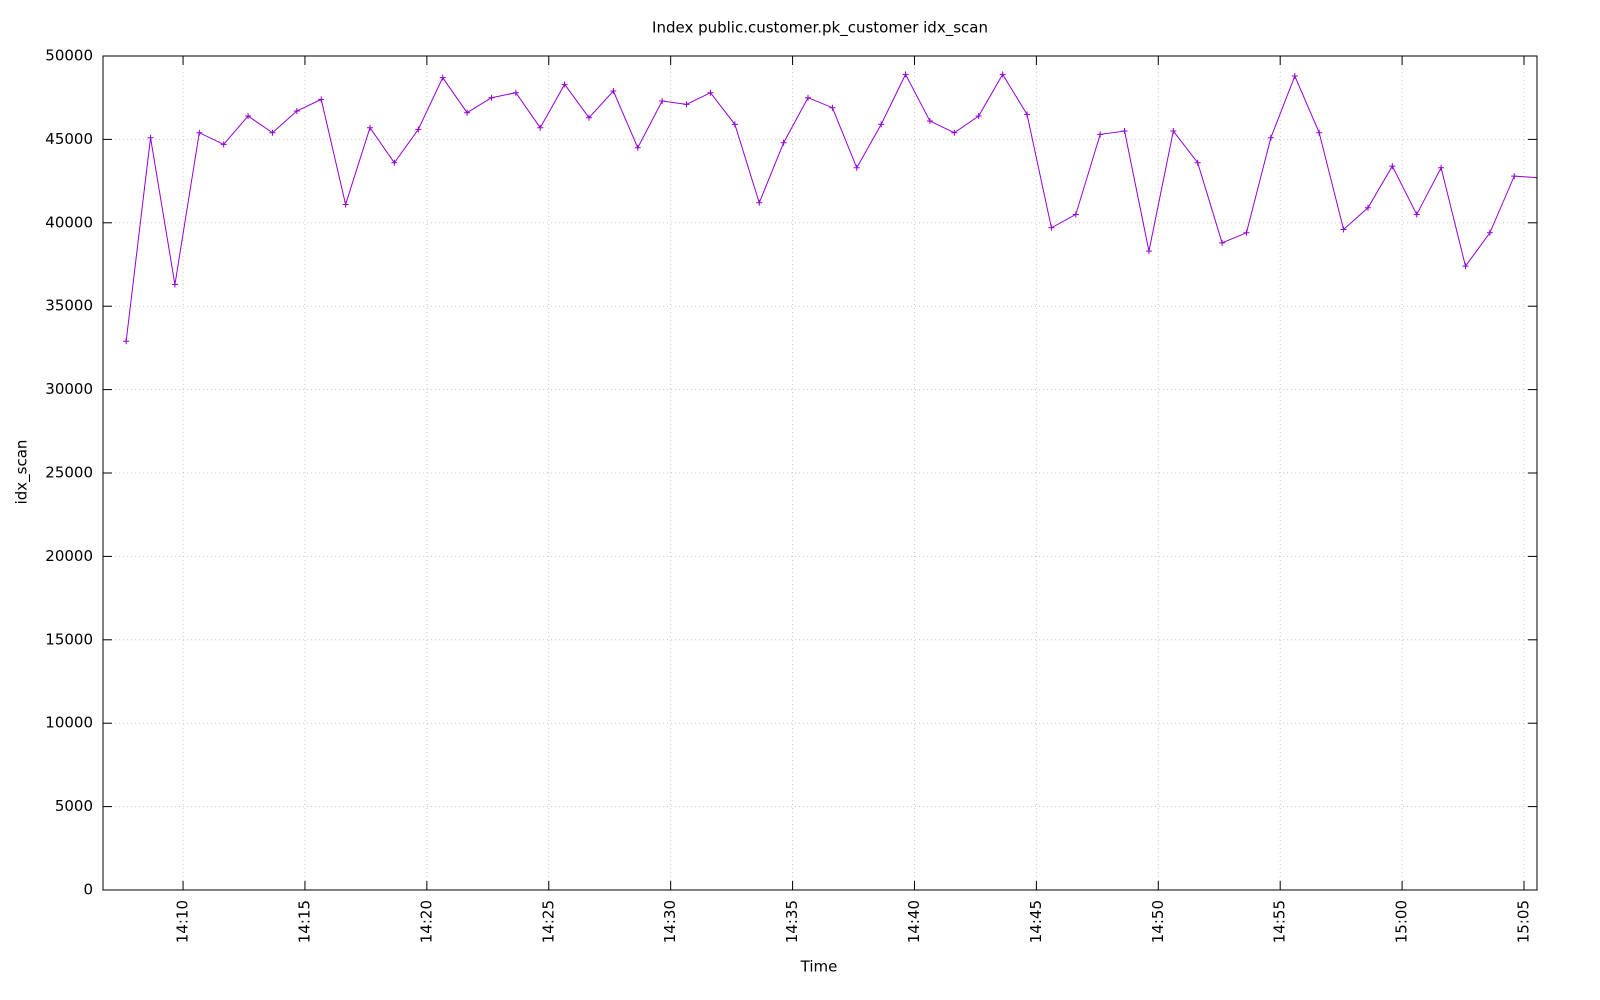 The height and width of the screenshot is (1000, 1600). Describe the element at coordinates (69, 222) in the screenshot. I see `y-tick-label: 40000` at that location.